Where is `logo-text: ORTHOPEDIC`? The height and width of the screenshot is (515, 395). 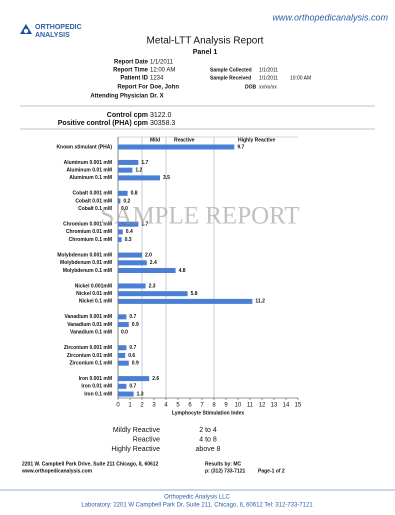
logo-text: ORTHOPEDIC is located at coordinates (58, 27).